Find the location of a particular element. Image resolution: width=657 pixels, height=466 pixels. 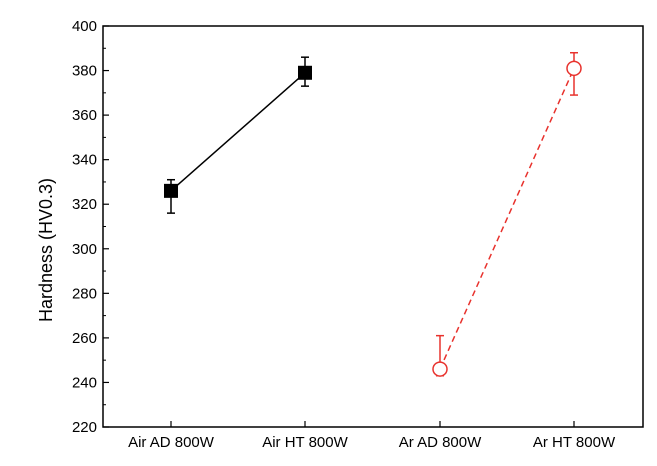

y-tick-label: 400 is located at coordinates (84, 26).